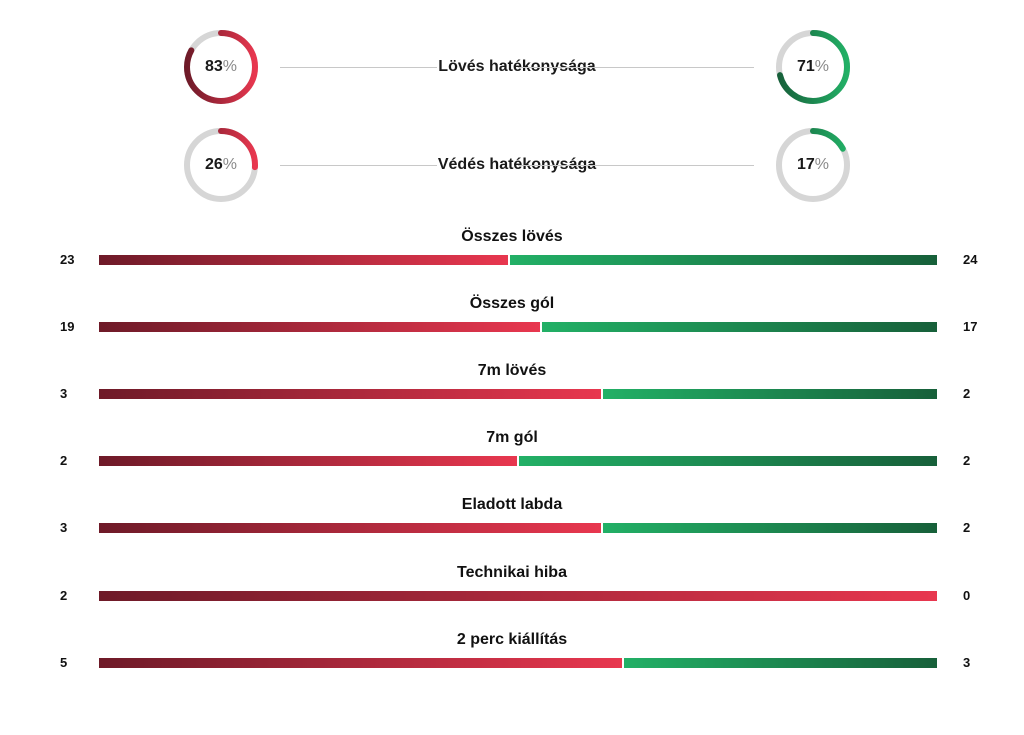 This screenshot has width=1024, height=735. I want to click on stat-row-technical-faults: Technikai hiba 2 0, so click(512, 593).